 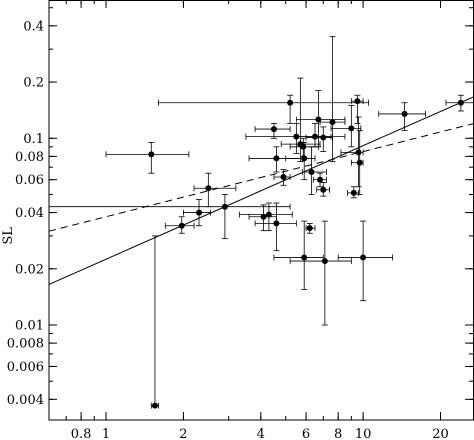 I want to click on y-tick-label: 0.01, so click(x=29, y=326).